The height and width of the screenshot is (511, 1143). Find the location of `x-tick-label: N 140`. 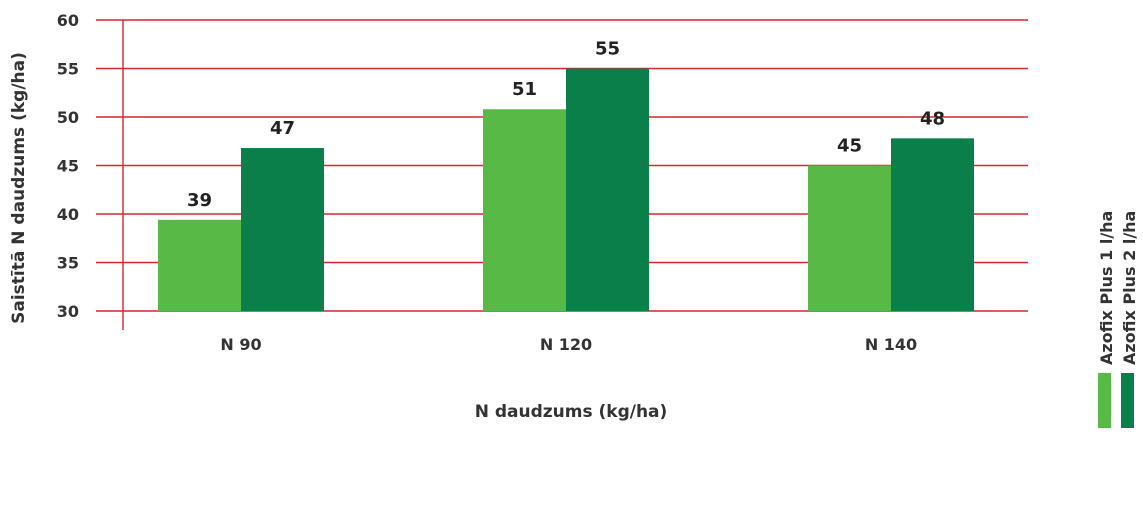

x-tick-label: N 140 is located at coordinates (891, 344).